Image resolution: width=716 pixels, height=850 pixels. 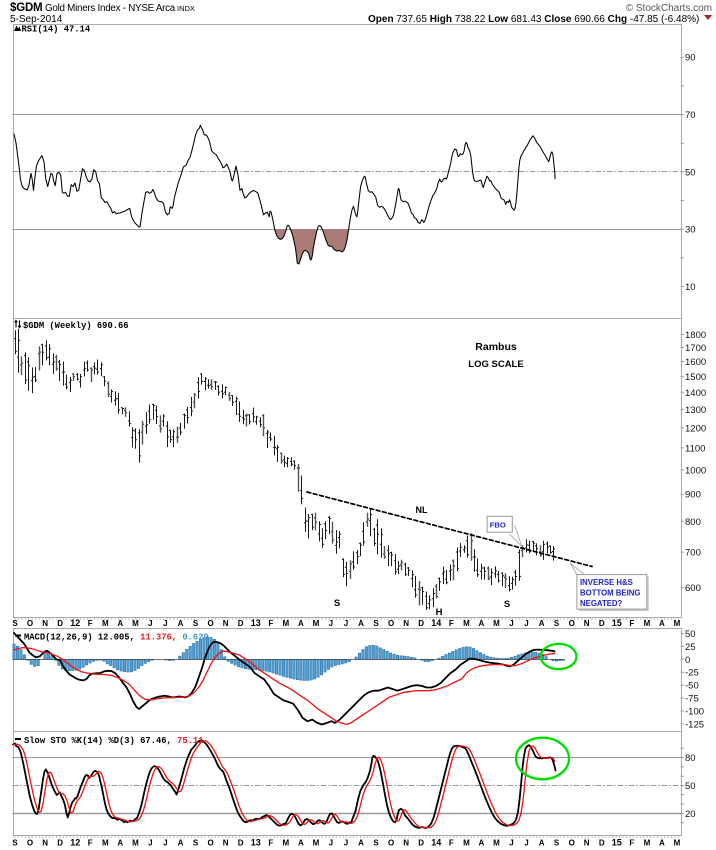 I want to click on svg-text: LOG SCALE, so click(x=495, y=364).